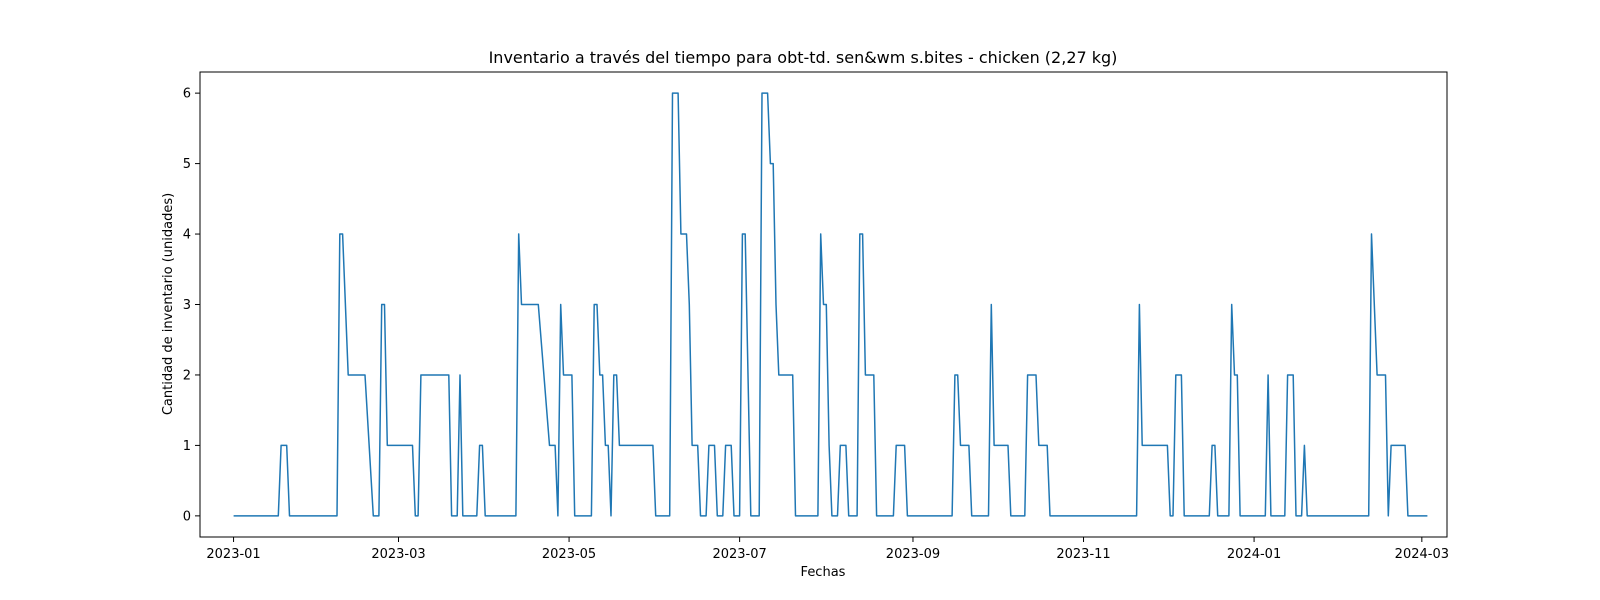 This screenshot has width=1600, height=600. Describe the element at coordinates (168, 304) in the screenshot. I see `y-axis-label: Cantidad de inventario (unidades)` at that location.